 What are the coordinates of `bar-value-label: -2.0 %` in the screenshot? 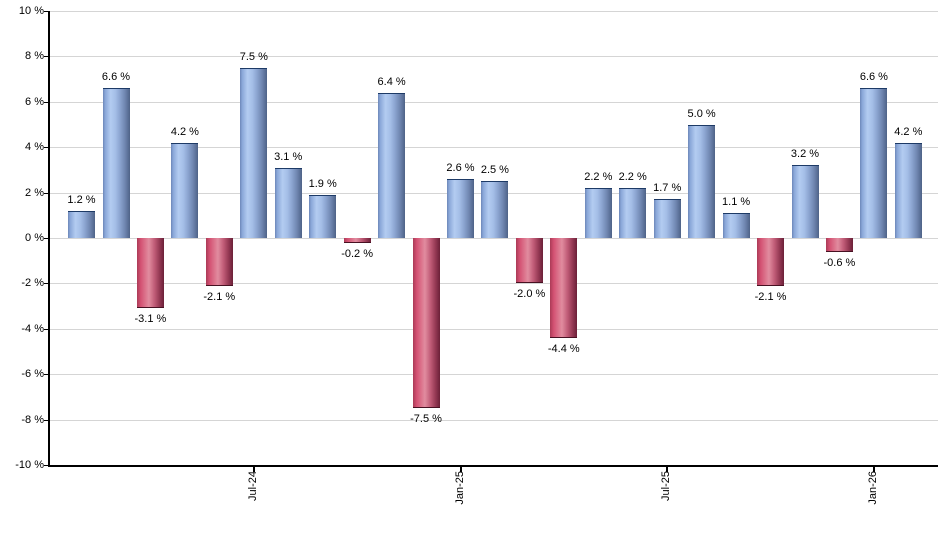 It's located at (529, 294).